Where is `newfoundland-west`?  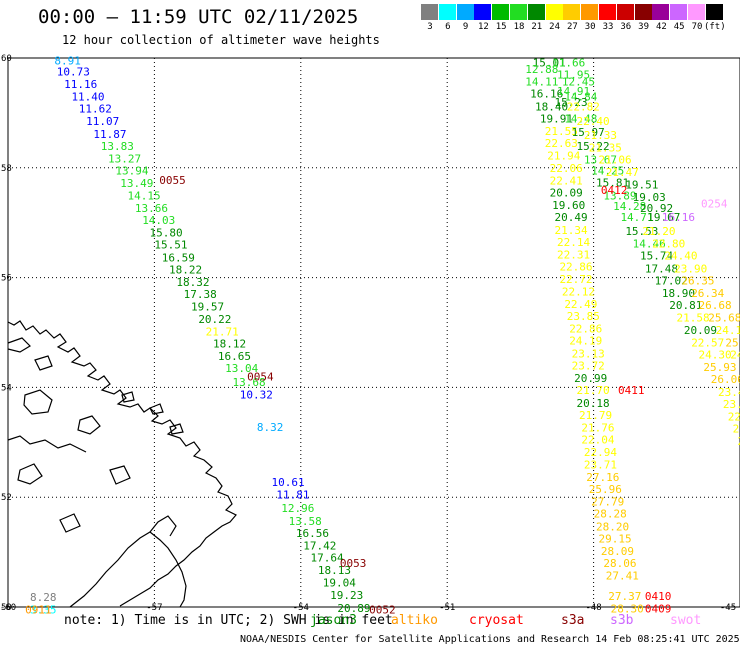 newfoundland-west is located at coordinates (128, 569).